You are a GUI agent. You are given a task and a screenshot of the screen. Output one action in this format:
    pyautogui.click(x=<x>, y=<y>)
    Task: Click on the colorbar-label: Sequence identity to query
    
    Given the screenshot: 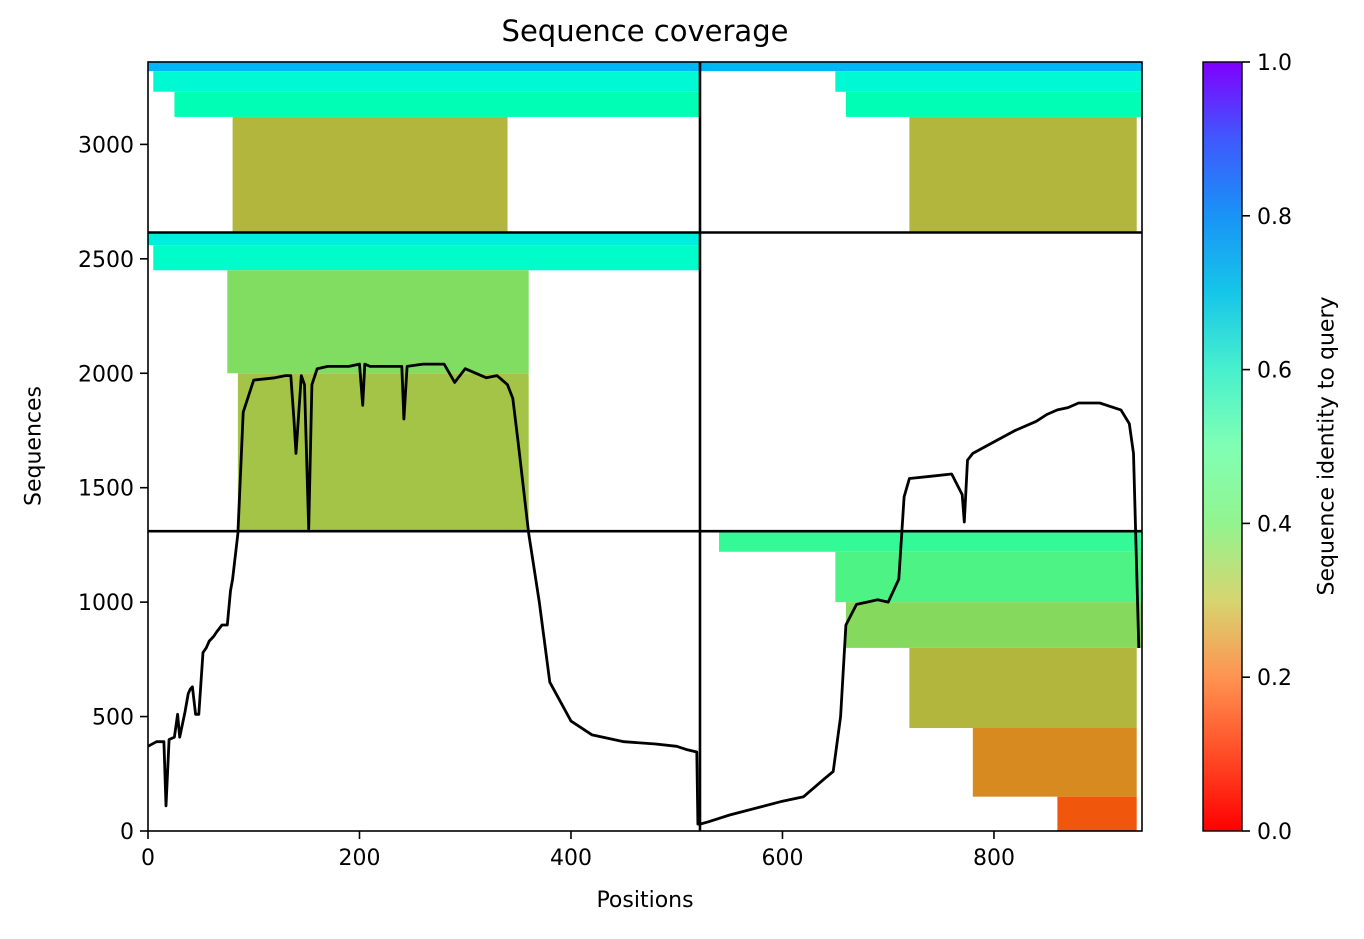 What is the action you would take?
    pyautogui.click(x=1327, y=446)
    